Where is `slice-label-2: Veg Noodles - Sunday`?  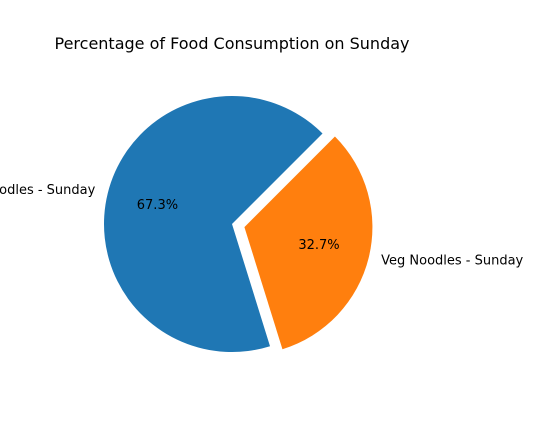 slice-label-2: Veg Noodles - Sunday is located at coordinates (452, 260).